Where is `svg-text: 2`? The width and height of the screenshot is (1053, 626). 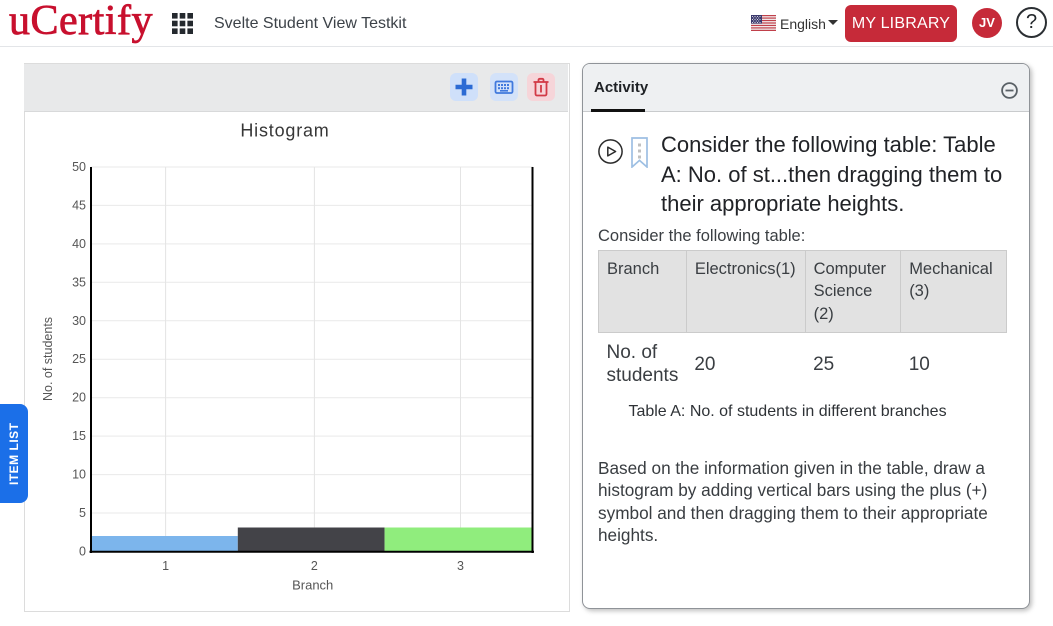
svg-text: 2 is located at coordinates (314, 566).